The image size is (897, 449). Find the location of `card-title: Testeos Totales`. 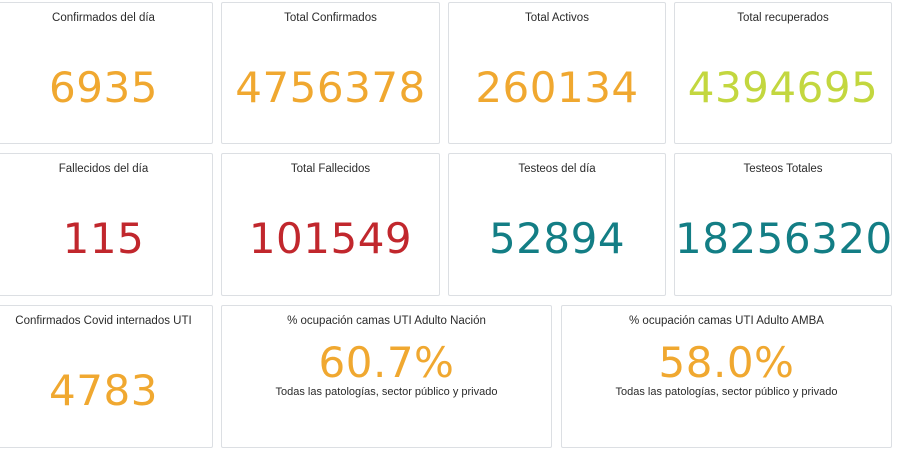

card-title: Testeos Totales is located at coordinates (783, 169).